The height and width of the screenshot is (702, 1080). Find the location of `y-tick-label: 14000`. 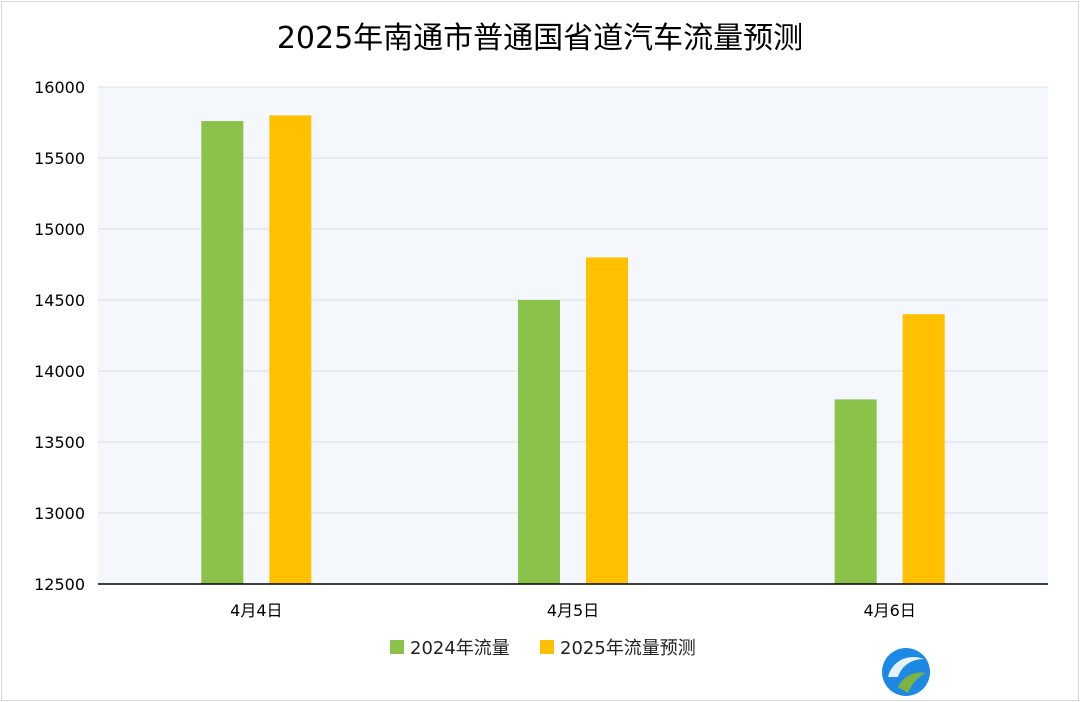

y-tick-label: 14000 is located at coordinates (59, 371).